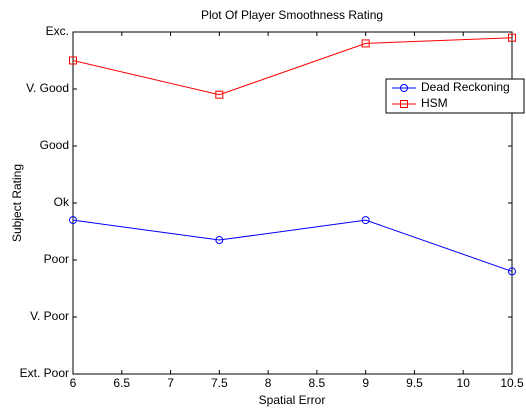  I want to click on y-axis-label: Subject Rating, so click(17, 203).